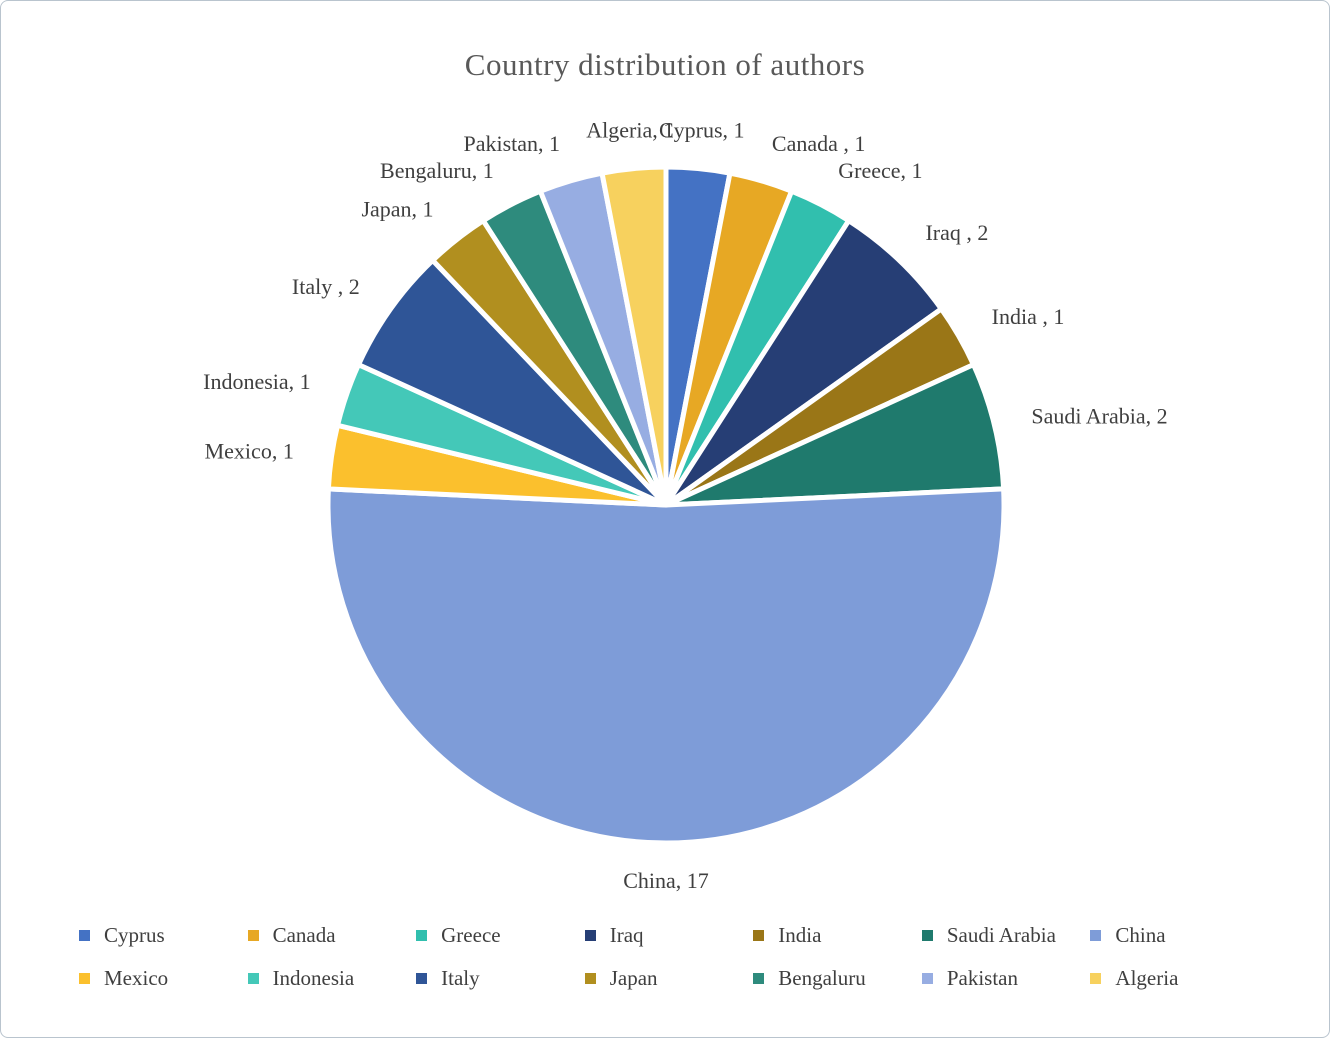 This screenshot has width=1330, height=1038. What do you see at coordinates (1140, 935) in the screenshot?
I see `legend-label-china: China` at bounding box center [1140, 935].